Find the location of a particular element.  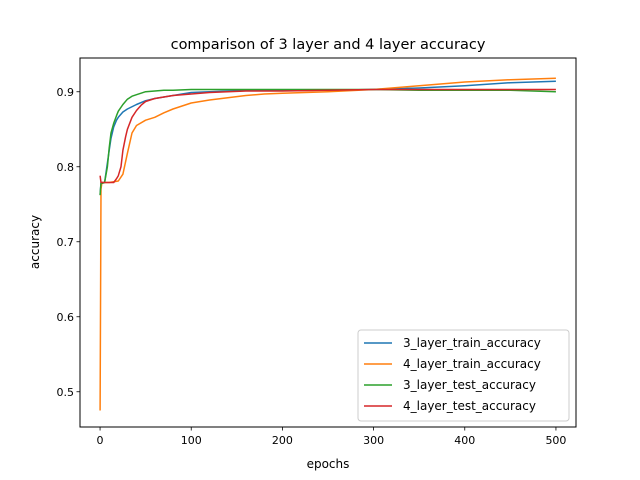

y-tick-label: 0.8 is located at coordinates (66, 167).